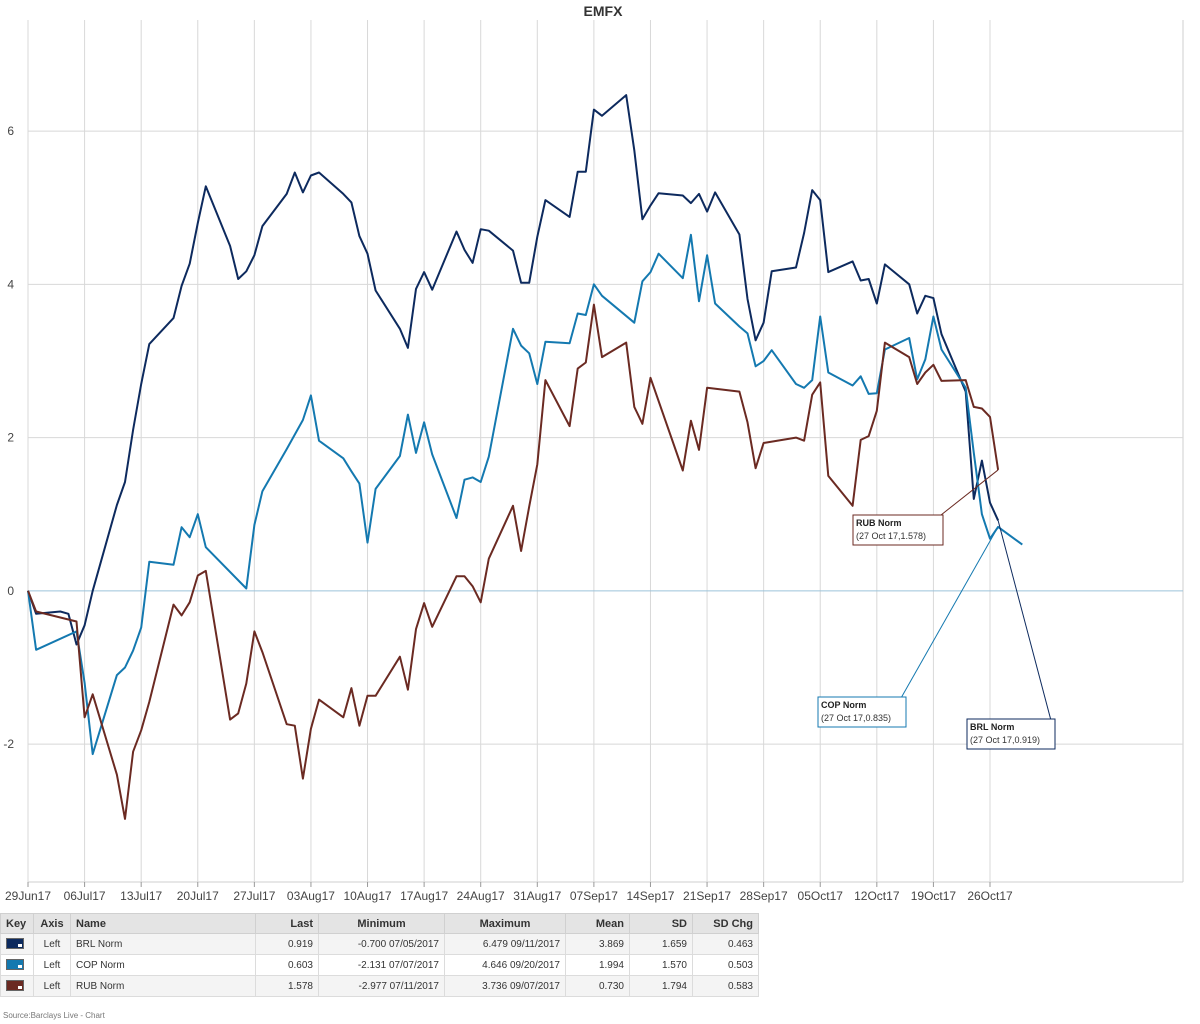 This screenshot has height=1024, width=1200. I want to click on x-tick-label: 20Jul17, so click(198, 896).